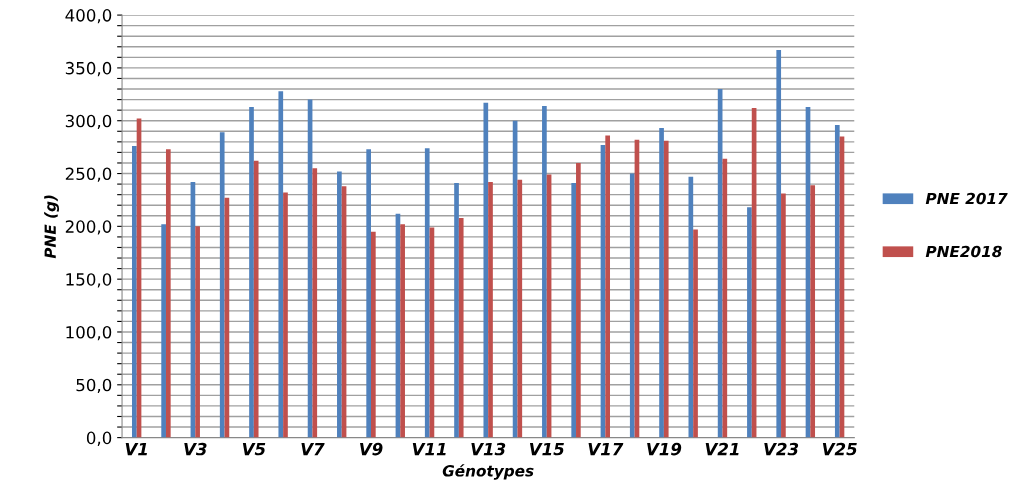  I want to click on y-tick-label: 100,0, so click(89, 333).